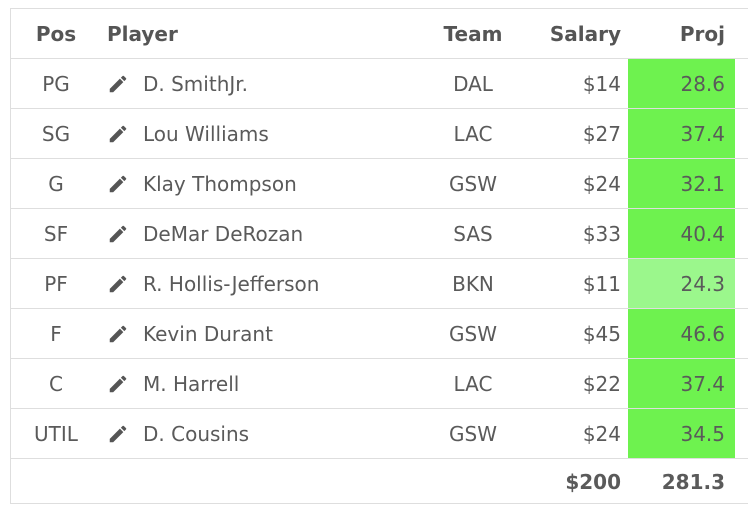  Describe the element at coordinates (585, 33) in the screenshot. I see `header-salary: Salary` at that location.